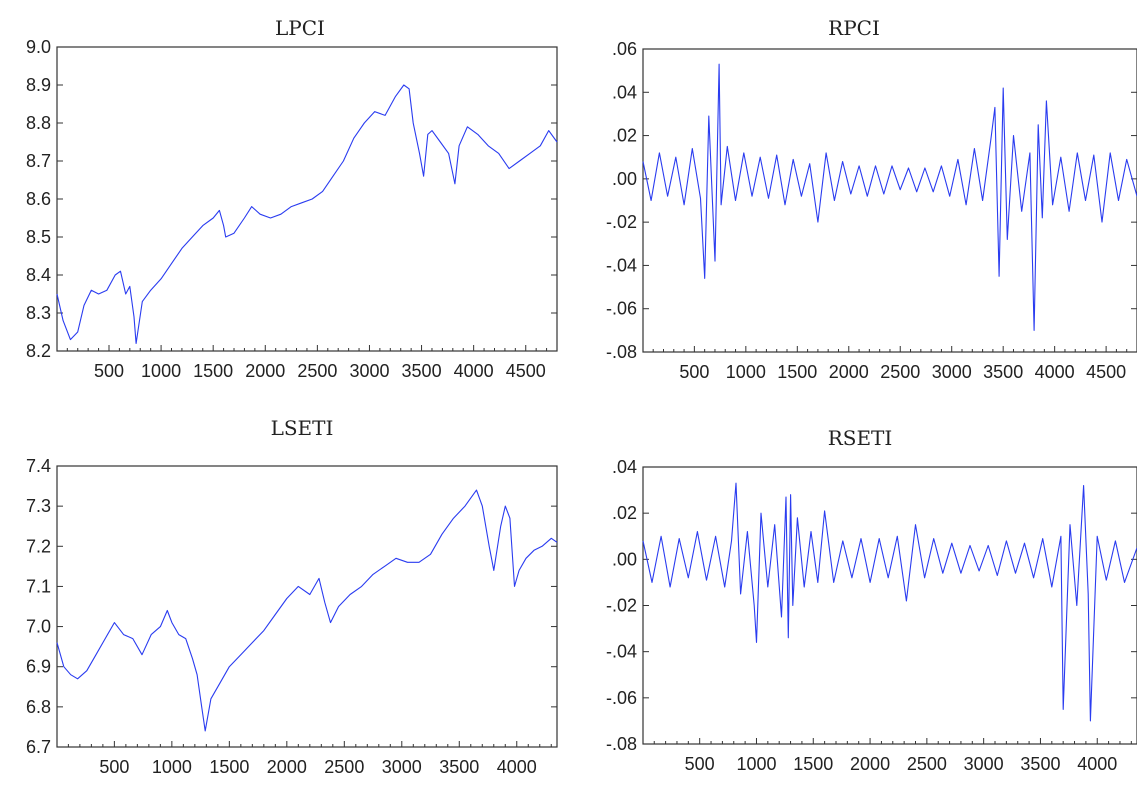  What do you see at coordinates (1106, 372) in the screenshot?
I see `rpci-x-tick-label: 4500` at bounding box center [1106, 372].